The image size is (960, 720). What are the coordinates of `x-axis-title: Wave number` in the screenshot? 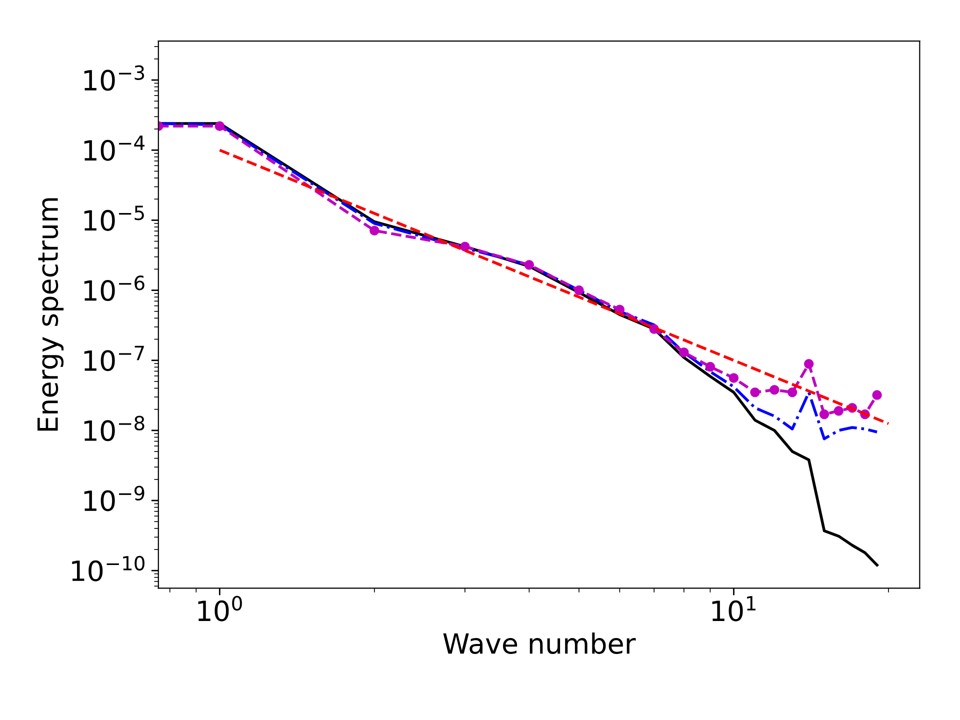 It's located at (539, 643).